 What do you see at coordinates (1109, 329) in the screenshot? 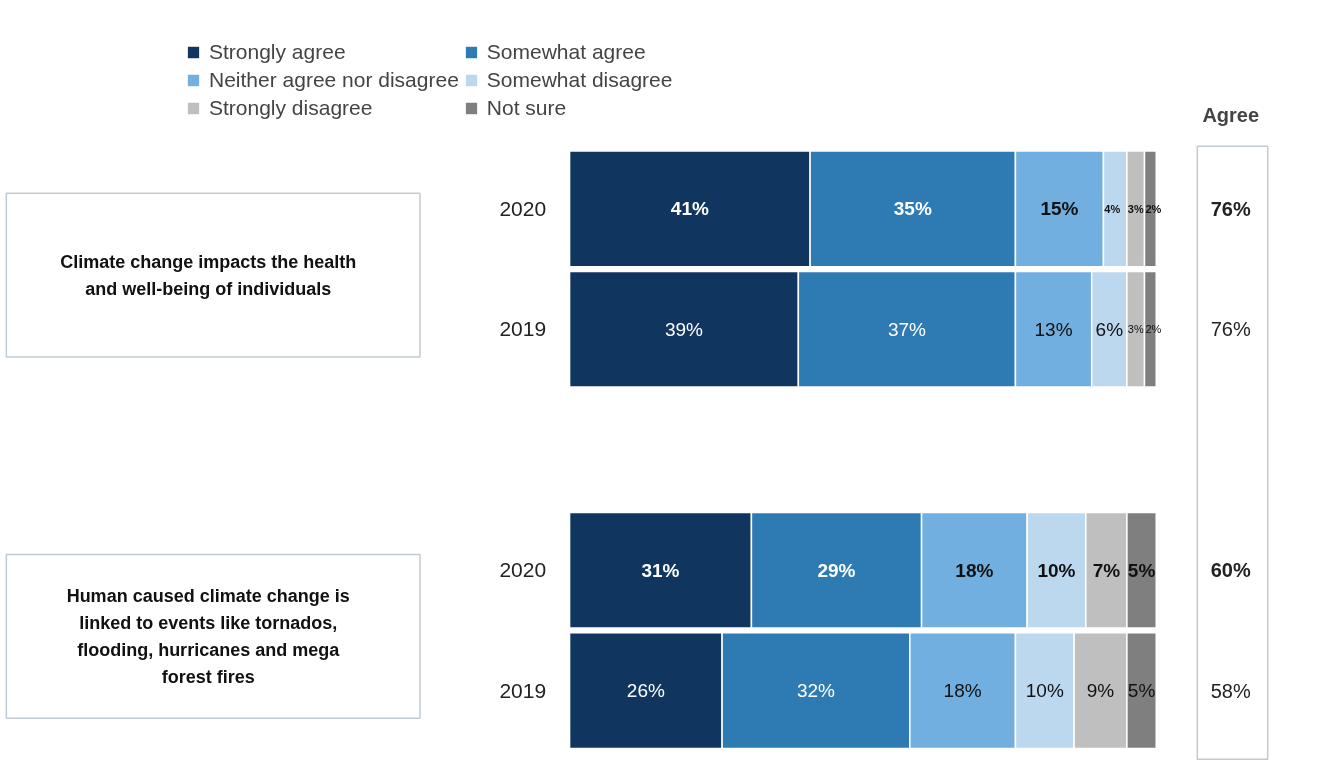
I see `data-label: 6%` at bounding box center [1109, 329].